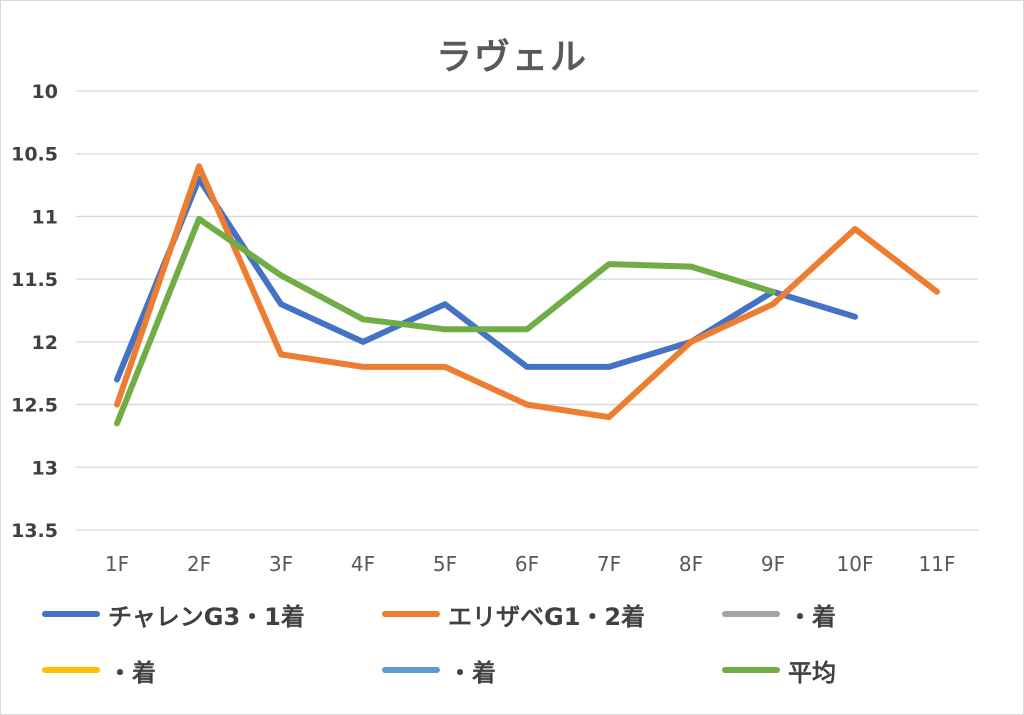  What do you see at coordinates (34, 155) in the screenshot?
I see `y-tick-label: 10.5` at bounding box center [34, 155].